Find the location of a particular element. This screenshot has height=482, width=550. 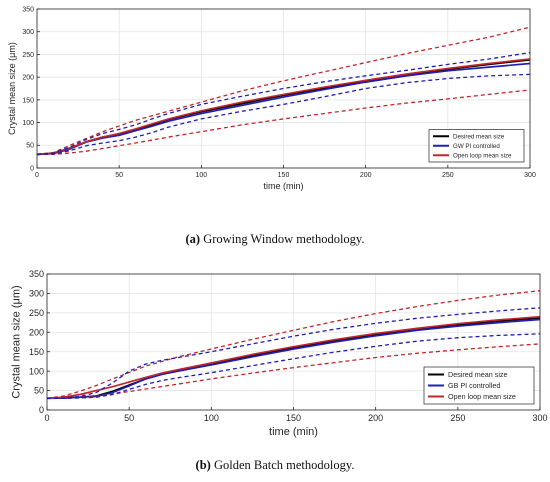

caption-b: (b) Golden Batch methodology. is located at coordinates (275, 465).